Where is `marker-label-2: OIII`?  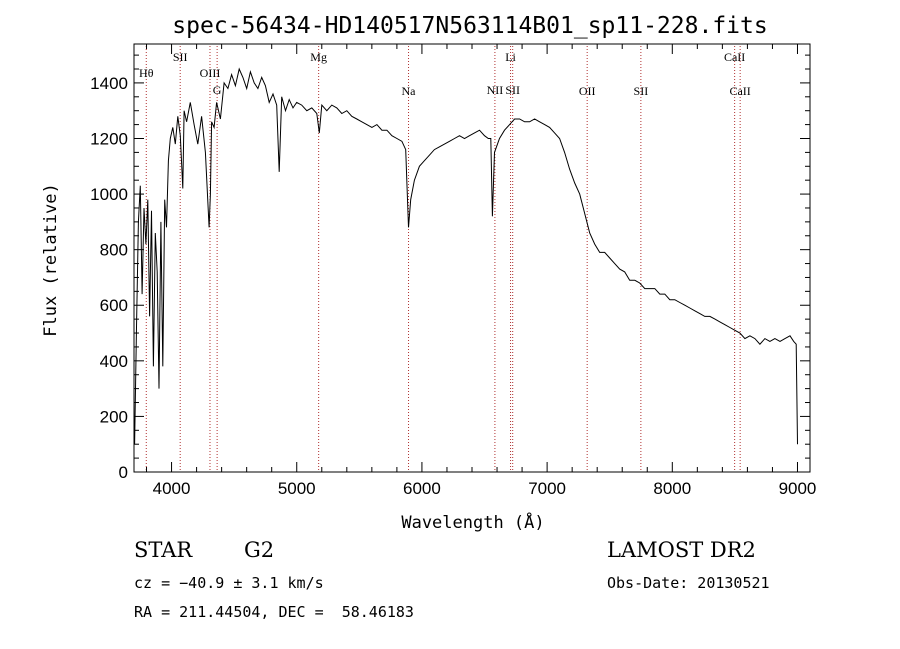
marker-label-2: OIII is located at coordinates (210, 73).